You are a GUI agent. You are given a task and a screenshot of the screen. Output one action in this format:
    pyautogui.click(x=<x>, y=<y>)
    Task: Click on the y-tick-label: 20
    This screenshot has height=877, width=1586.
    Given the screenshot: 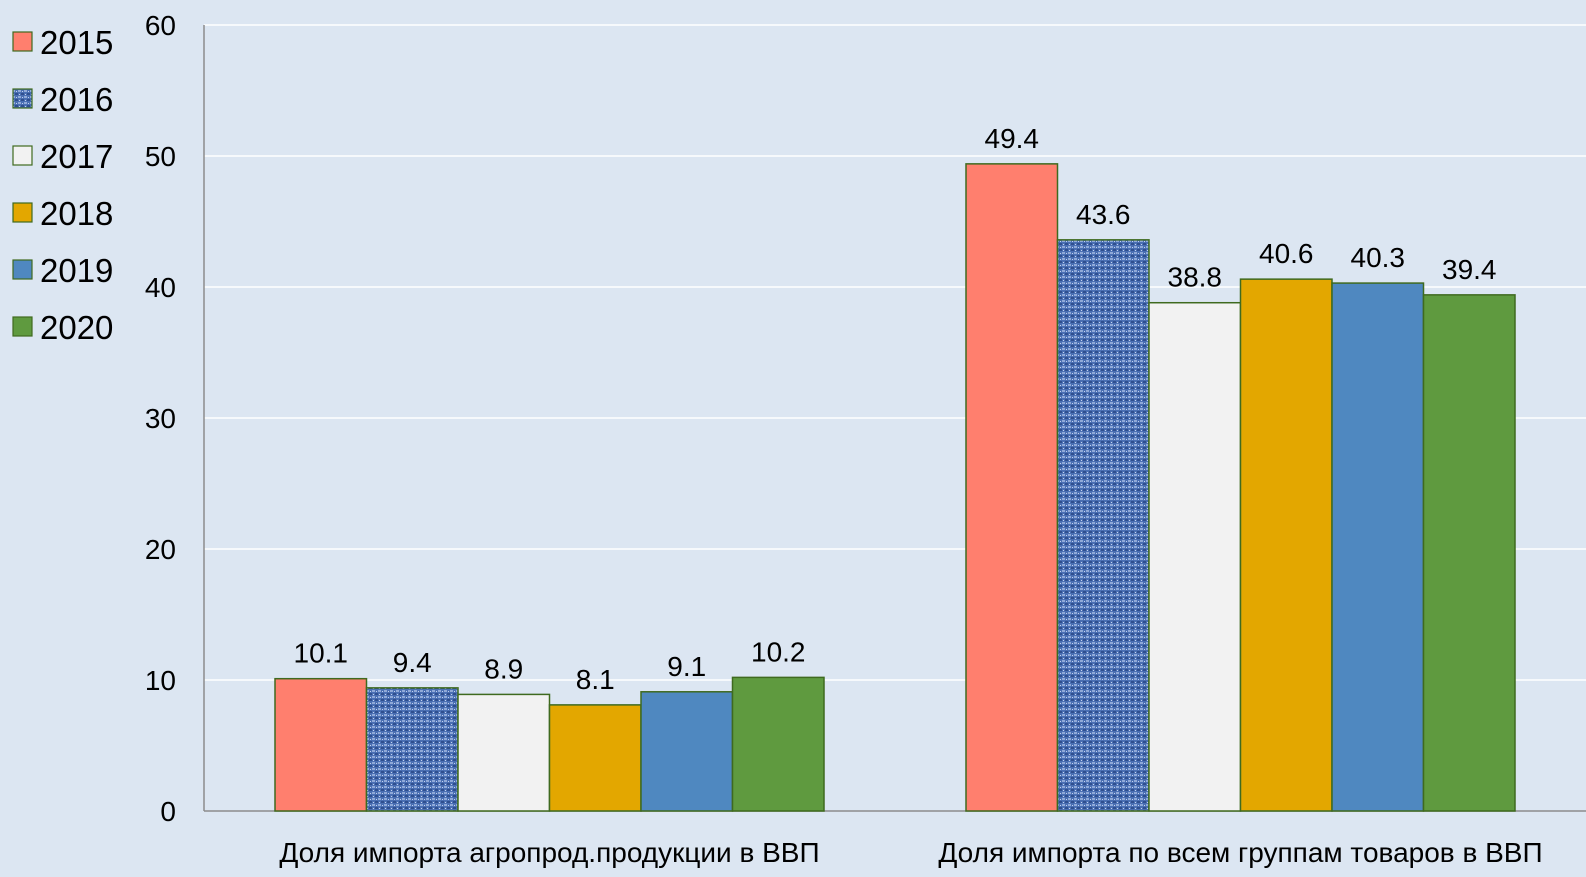 What is the action you would take?
    pyautogui.click(x=160, y=549)
    